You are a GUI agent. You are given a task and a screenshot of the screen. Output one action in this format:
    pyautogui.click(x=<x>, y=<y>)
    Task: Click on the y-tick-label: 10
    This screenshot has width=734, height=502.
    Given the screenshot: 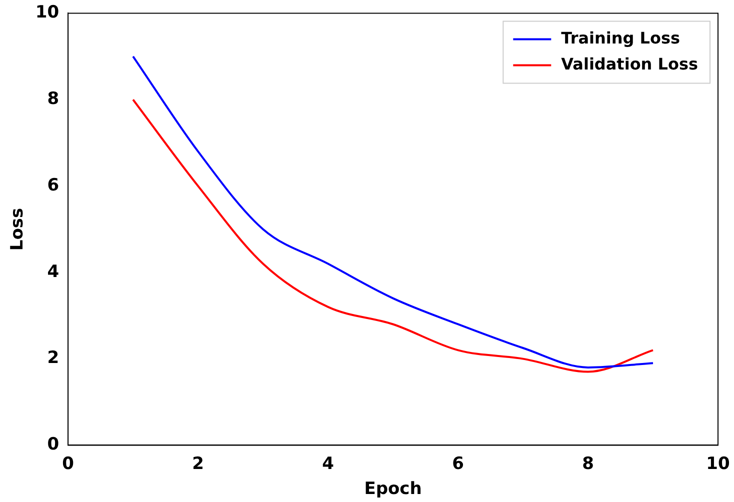 What is the action you would take?
    pyautogui.click(x=47, y=12)
    